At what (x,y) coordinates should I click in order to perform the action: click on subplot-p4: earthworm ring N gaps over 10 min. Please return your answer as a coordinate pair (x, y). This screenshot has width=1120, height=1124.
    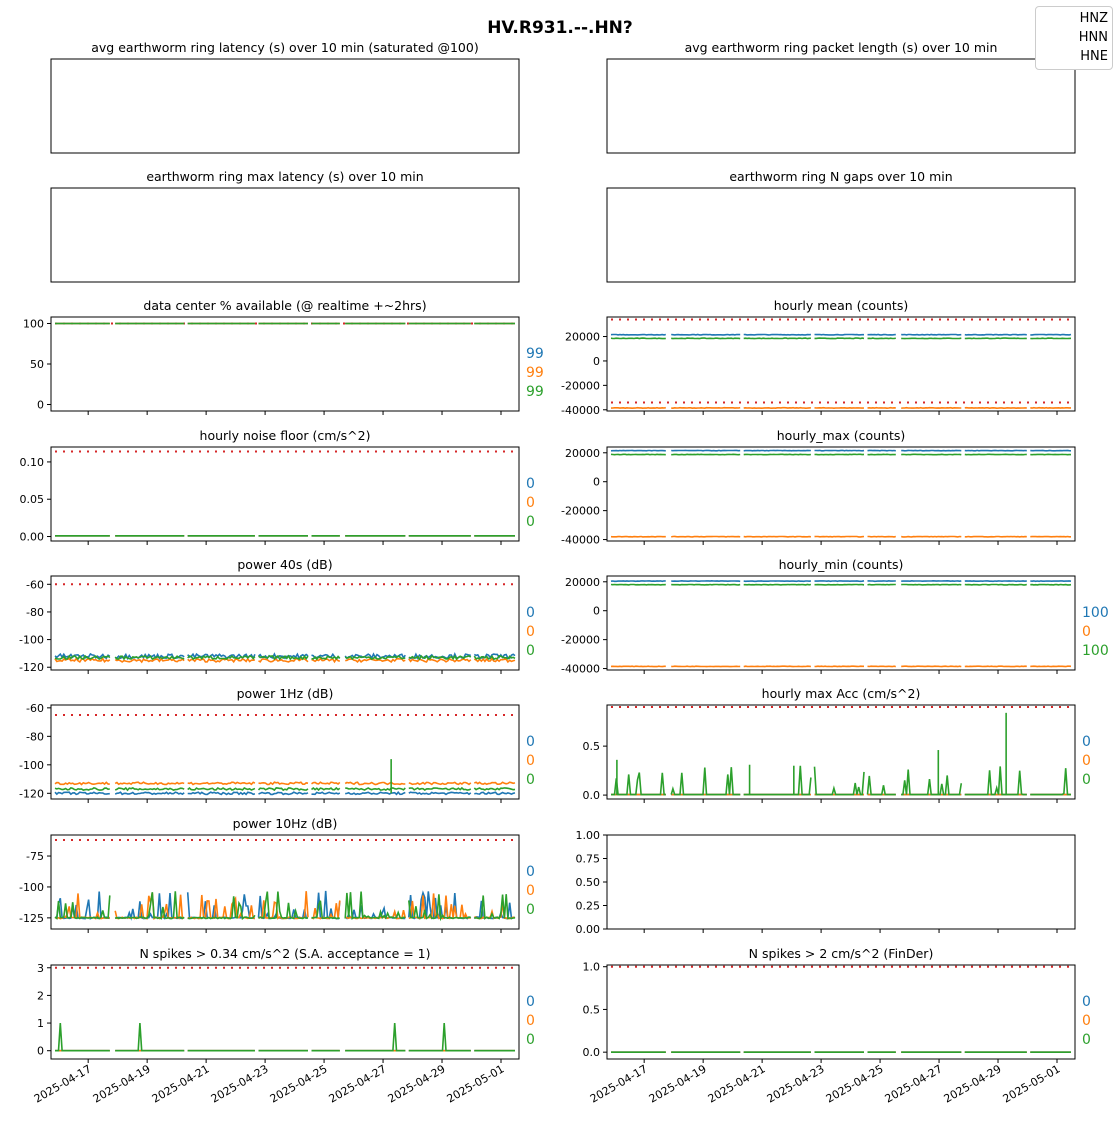
    Looking at the image, I should click on (841, 225).